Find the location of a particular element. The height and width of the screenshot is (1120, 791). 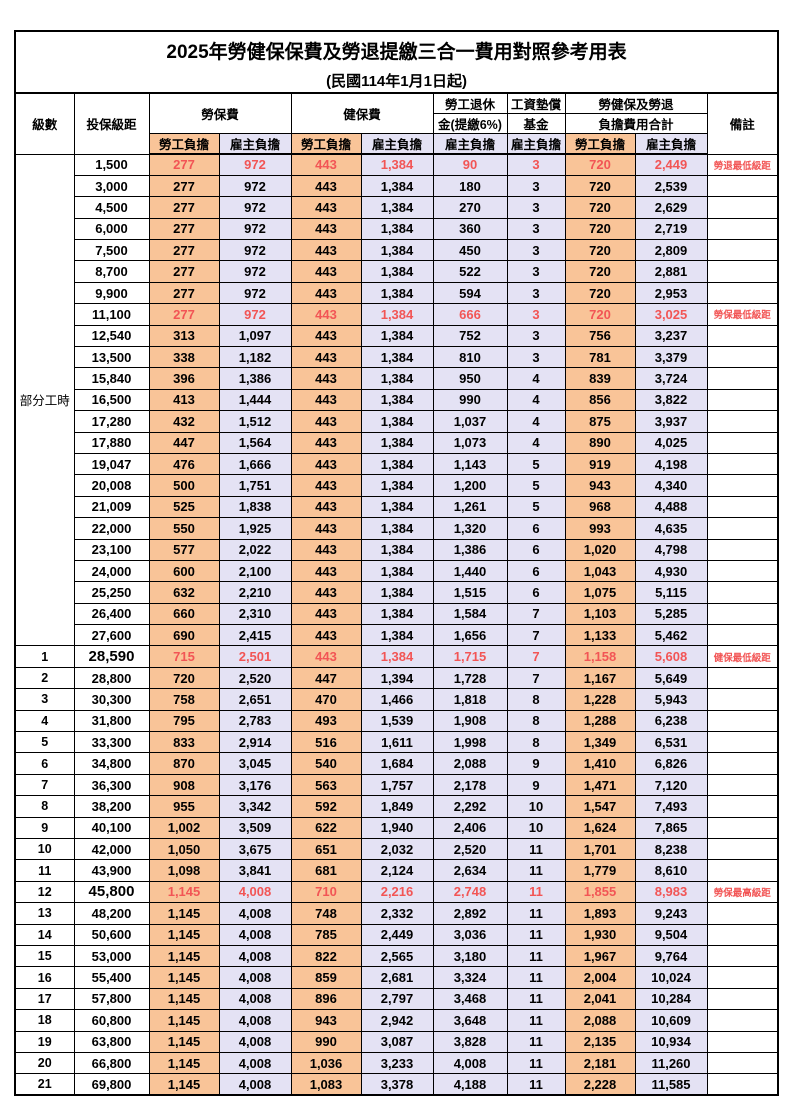

value-cell: 3,237 is located at coordinates (671, 336).